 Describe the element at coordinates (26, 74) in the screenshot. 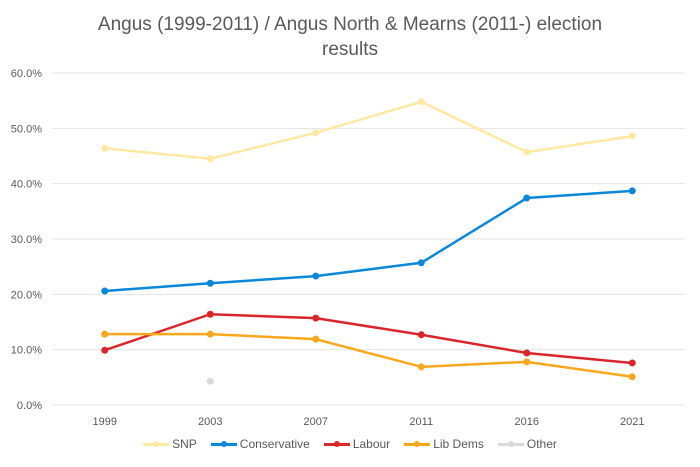

I see `y-tick-label: 60.0%` at that location.